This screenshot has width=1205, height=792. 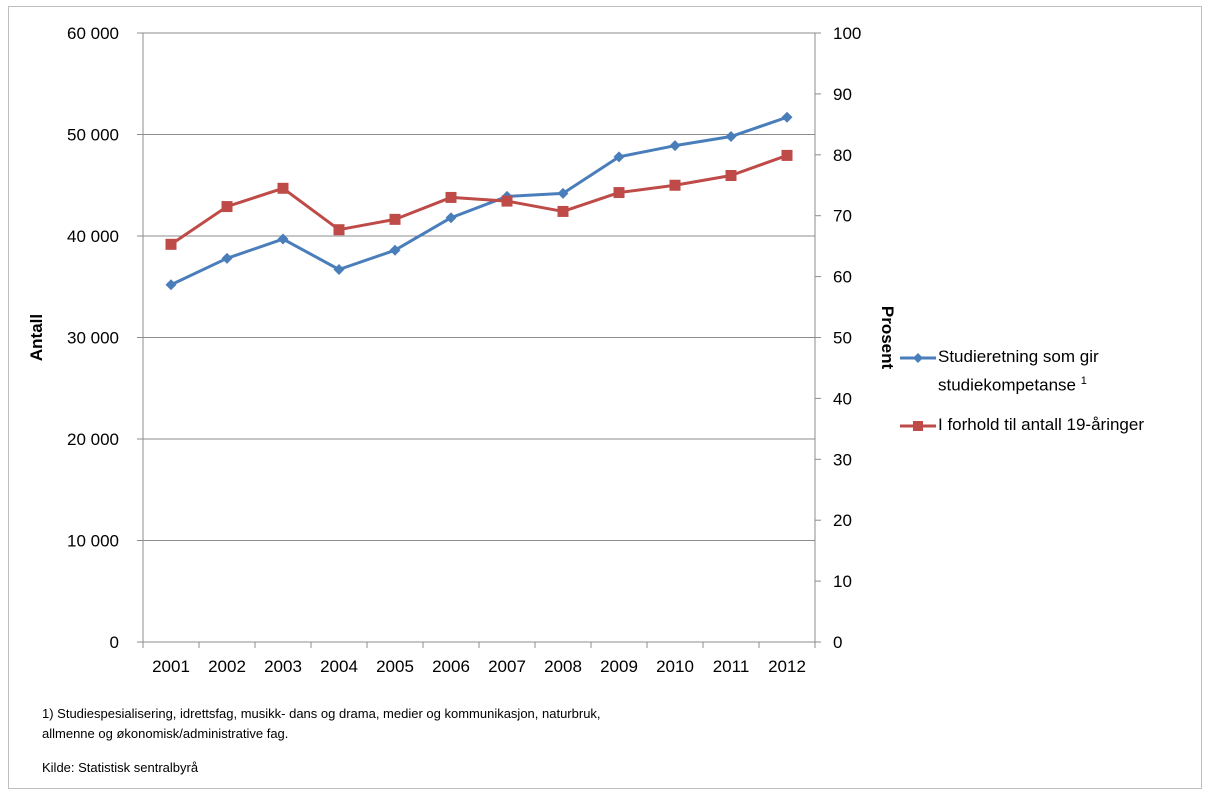 I want to click on legend-square-marker-icon, so click(x=918, y=426).